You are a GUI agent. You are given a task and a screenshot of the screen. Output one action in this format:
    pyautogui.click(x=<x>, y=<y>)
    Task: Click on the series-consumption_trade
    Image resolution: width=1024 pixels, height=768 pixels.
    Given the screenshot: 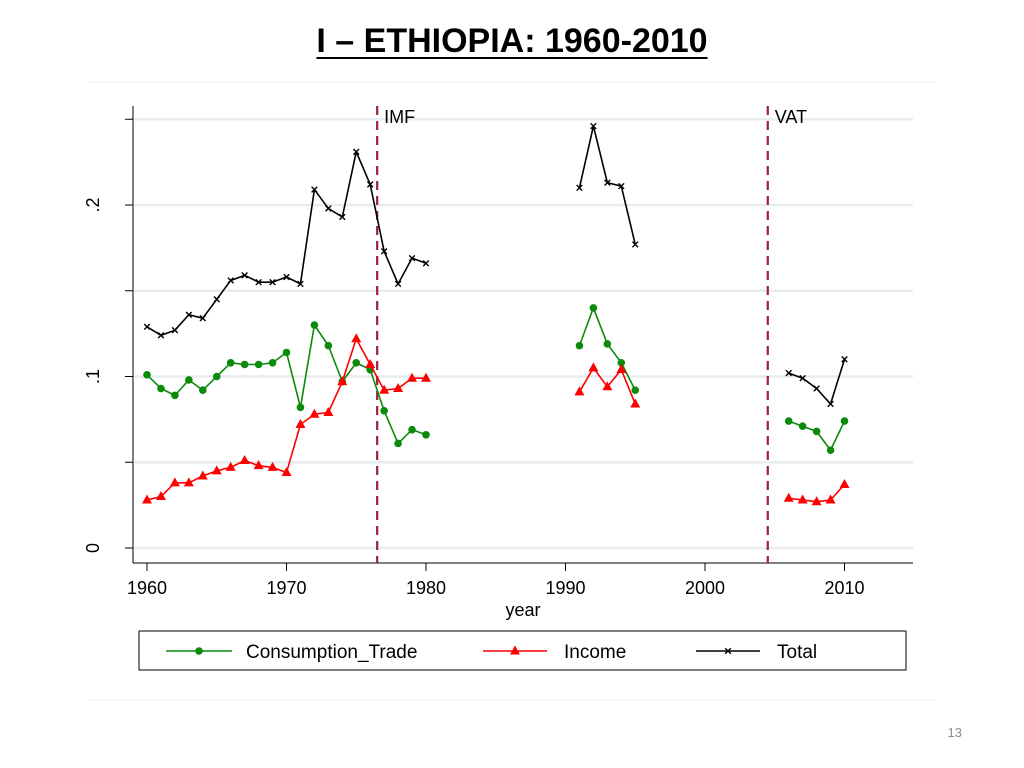 What is the action you would take?
    pyautogui.click(x=496, y=379)
    